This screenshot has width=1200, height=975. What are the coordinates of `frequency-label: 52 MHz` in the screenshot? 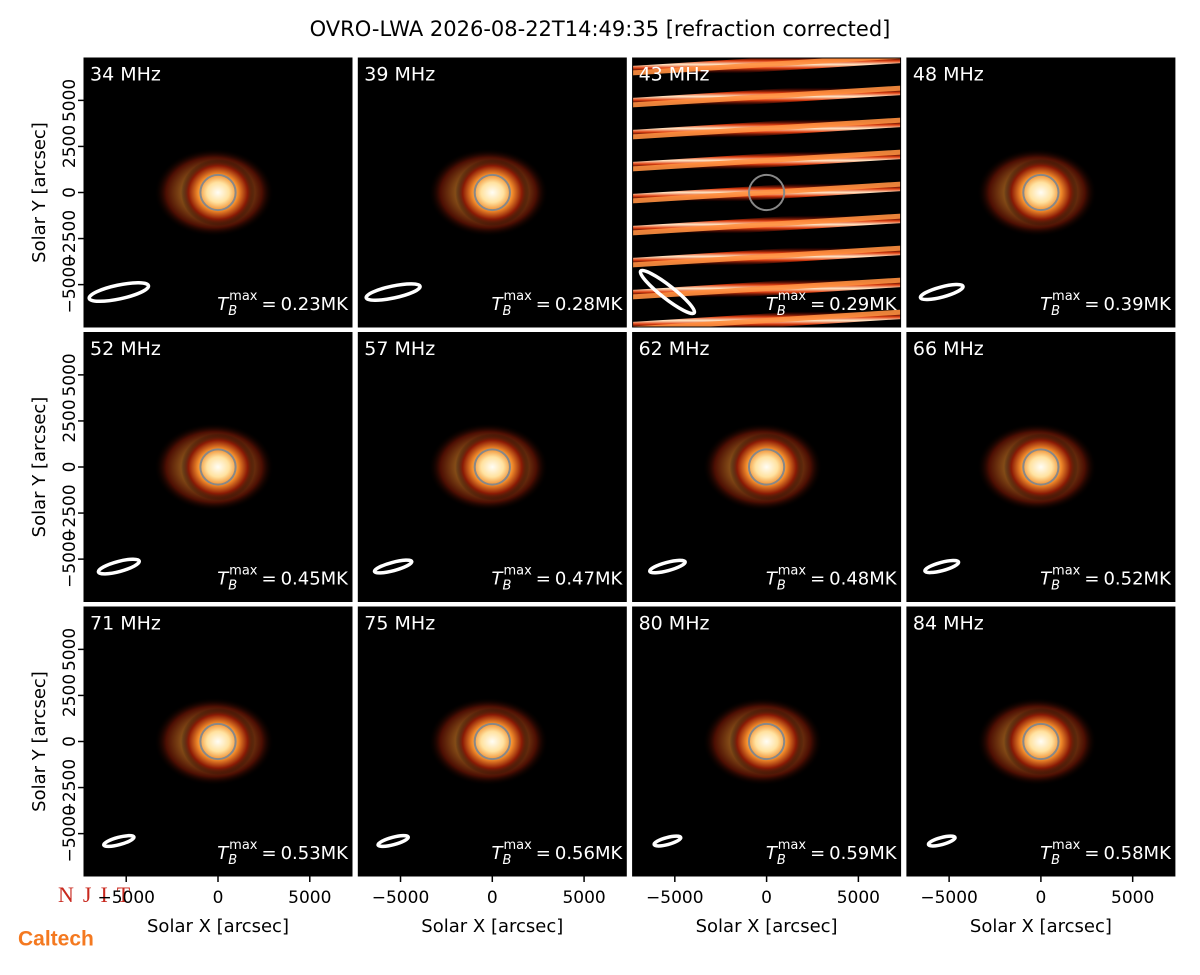 It's located at (125, 349).